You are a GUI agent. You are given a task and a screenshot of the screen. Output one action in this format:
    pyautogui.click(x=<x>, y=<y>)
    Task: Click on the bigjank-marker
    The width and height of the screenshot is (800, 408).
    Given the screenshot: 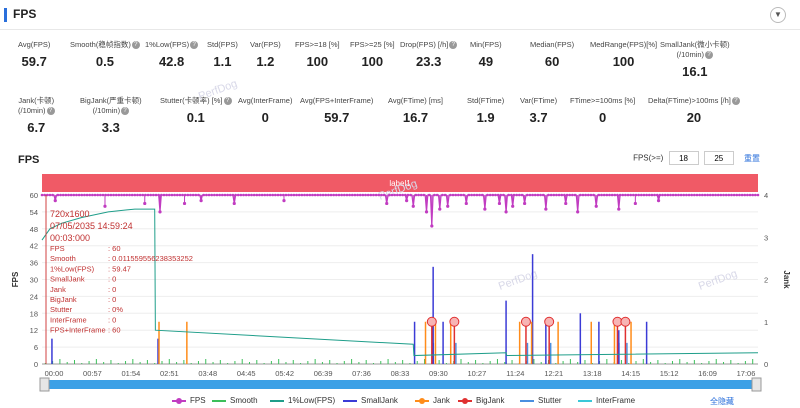 What is the action you would take?
    pyautogui.click(x=454, y=321)
    